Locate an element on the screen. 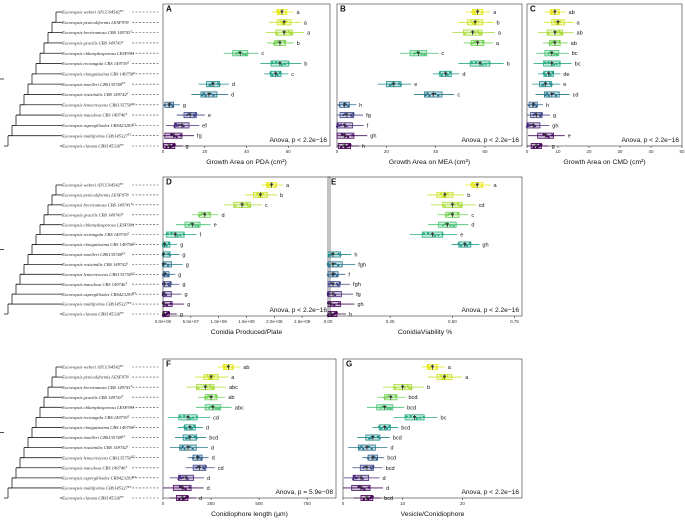  species-type-mark: ET is located at coordinates (122, 11).